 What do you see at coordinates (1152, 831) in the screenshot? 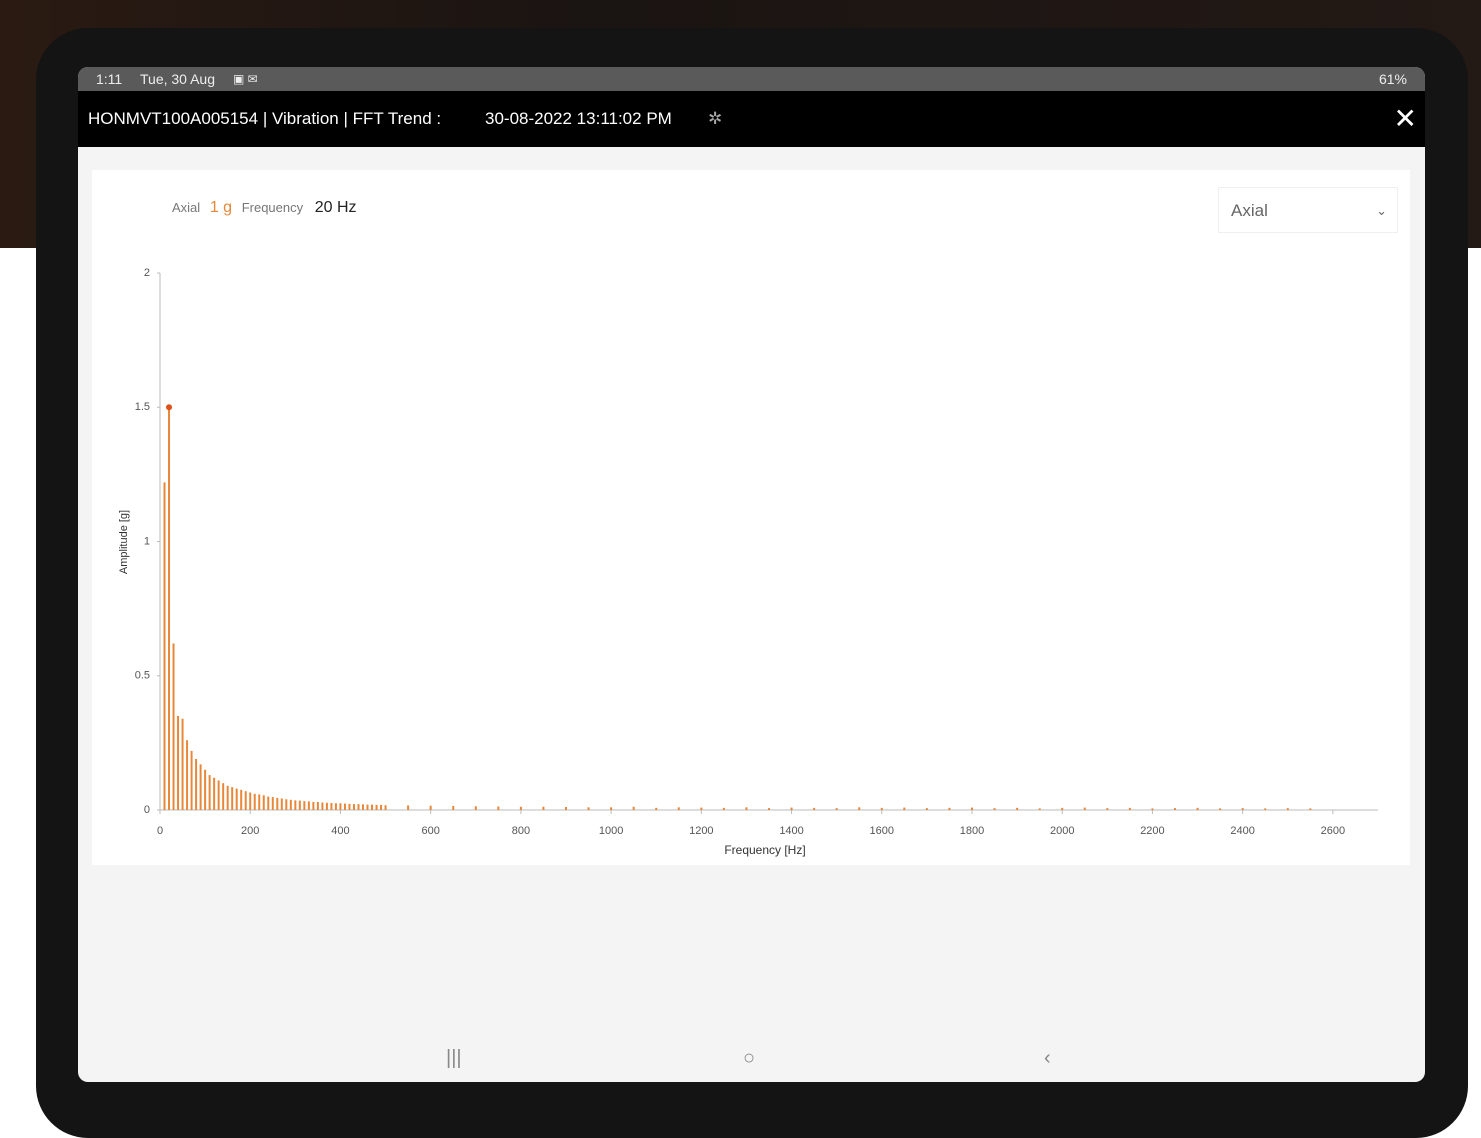
I see `x-tick-label: 2200` at bounding box center [1152, 831].